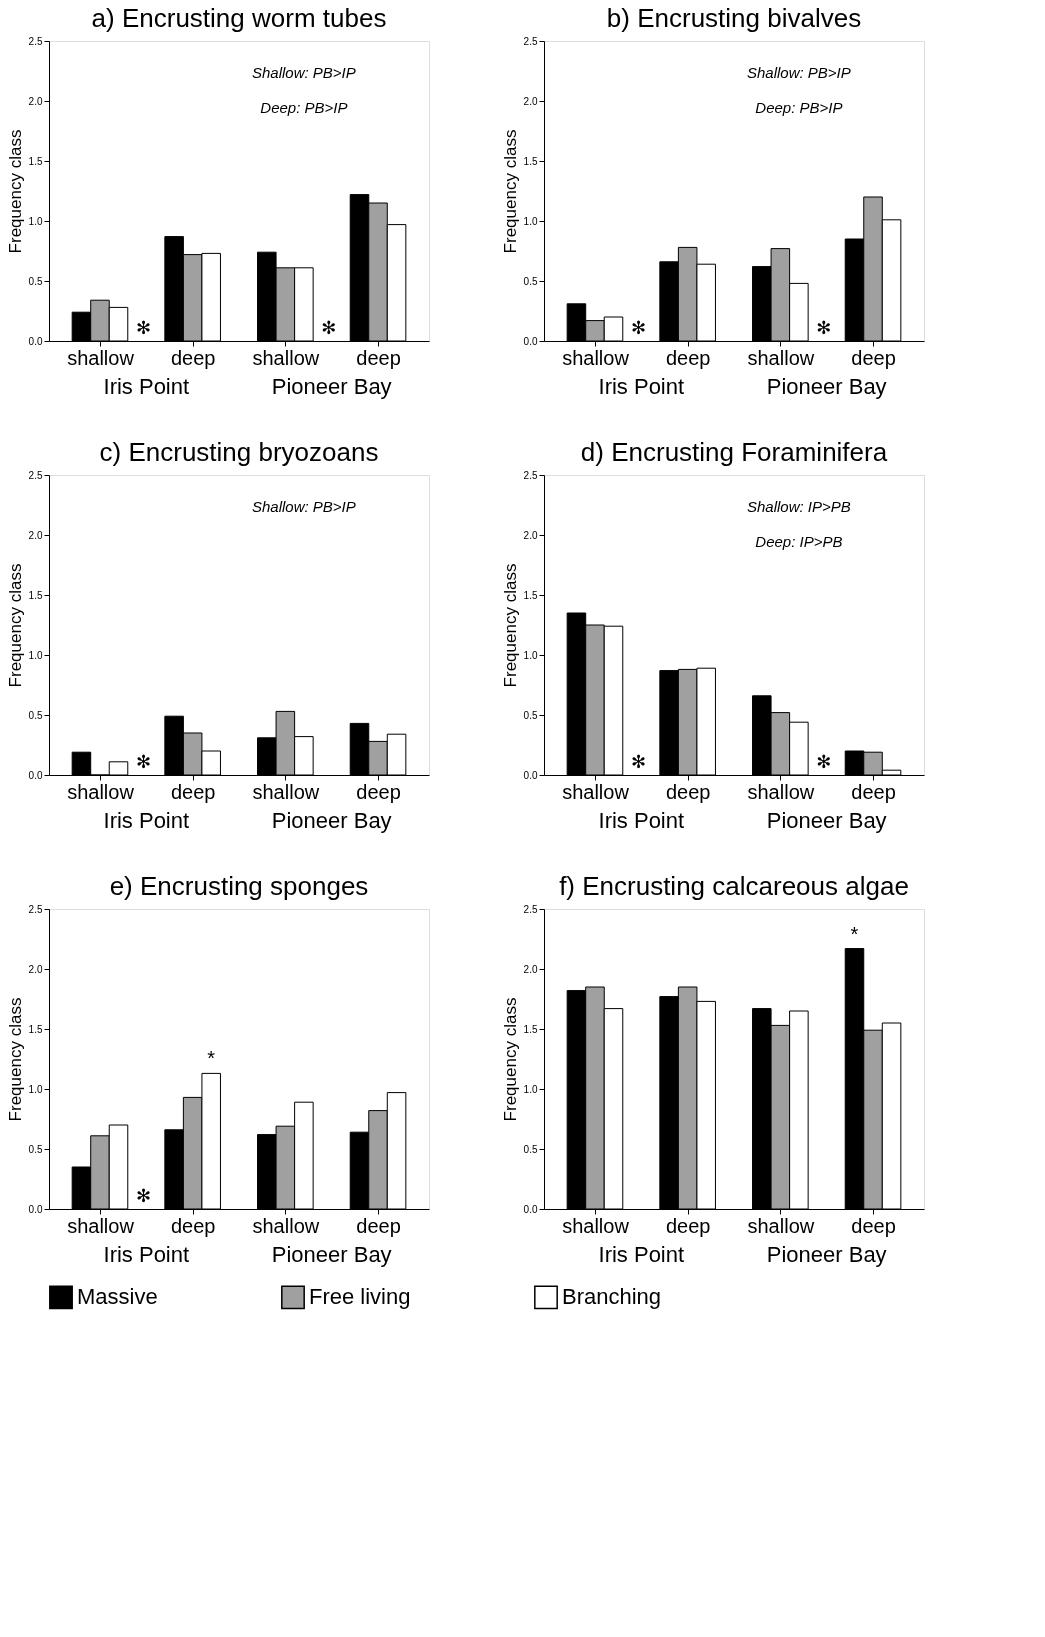 Image resolution: width=1045 pixels, height=1637 pixels. What do you see at coordinates (734, 18) in the screenshot?
I see `chart-title: b) Encrusting bivalves` at bounding box center [734, 18].